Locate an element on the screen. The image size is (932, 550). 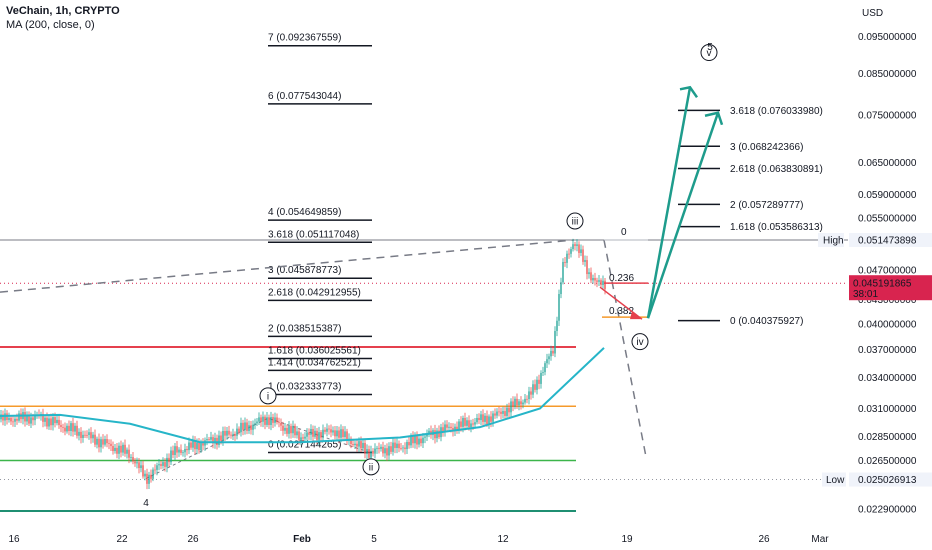
bar-countdown: 38:01 is located at coordinates (865, 294).